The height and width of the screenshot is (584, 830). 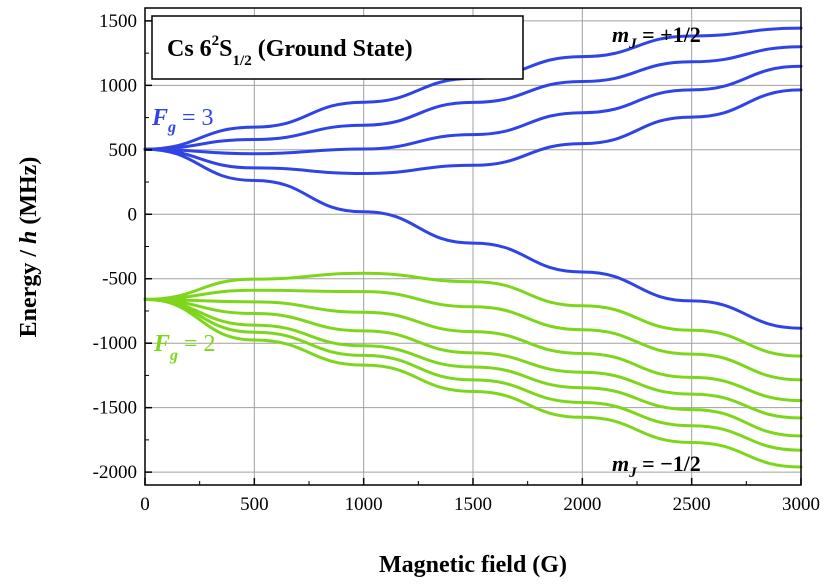 What do you see at coordinates (254, 504) in the screenshot?
I see `x-tick-label: 500` at bounding box center [254, 504].